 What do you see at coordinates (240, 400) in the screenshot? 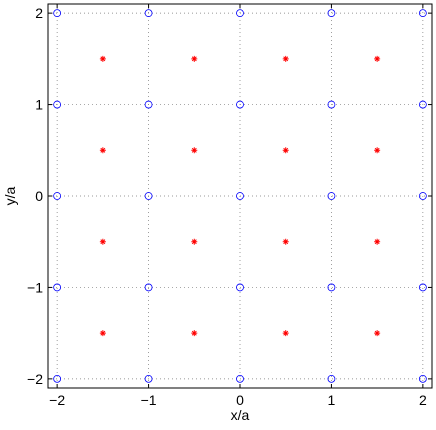
I see `x-tick-label: 0` at bounding box center [240, 400].